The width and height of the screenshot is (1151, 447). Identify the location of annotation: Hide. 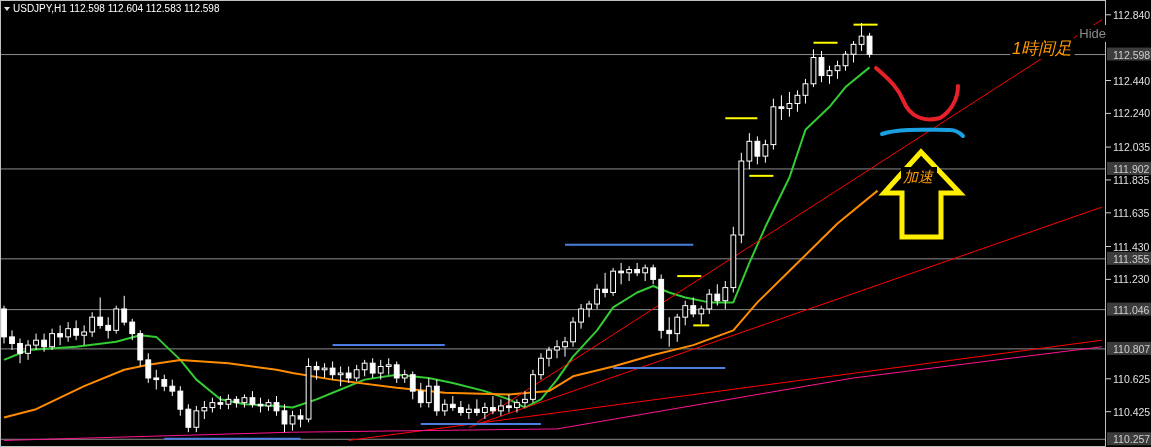
(1092, 33).